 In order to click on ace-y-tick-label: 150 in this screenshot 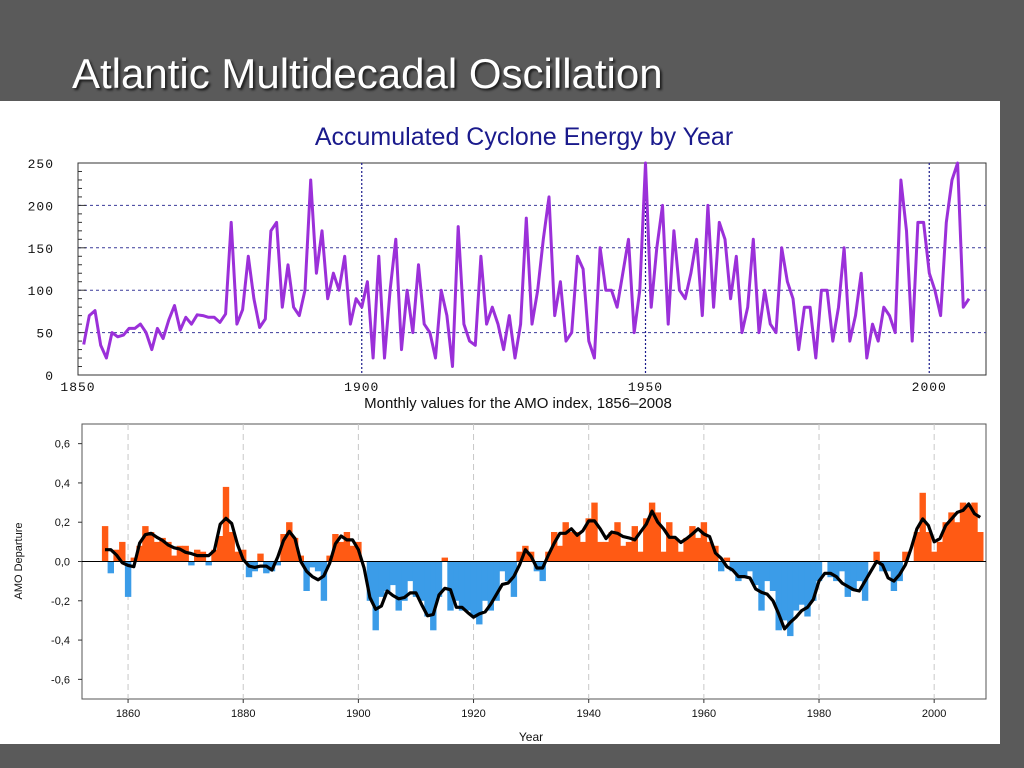, I will do `click(41, 249)`.